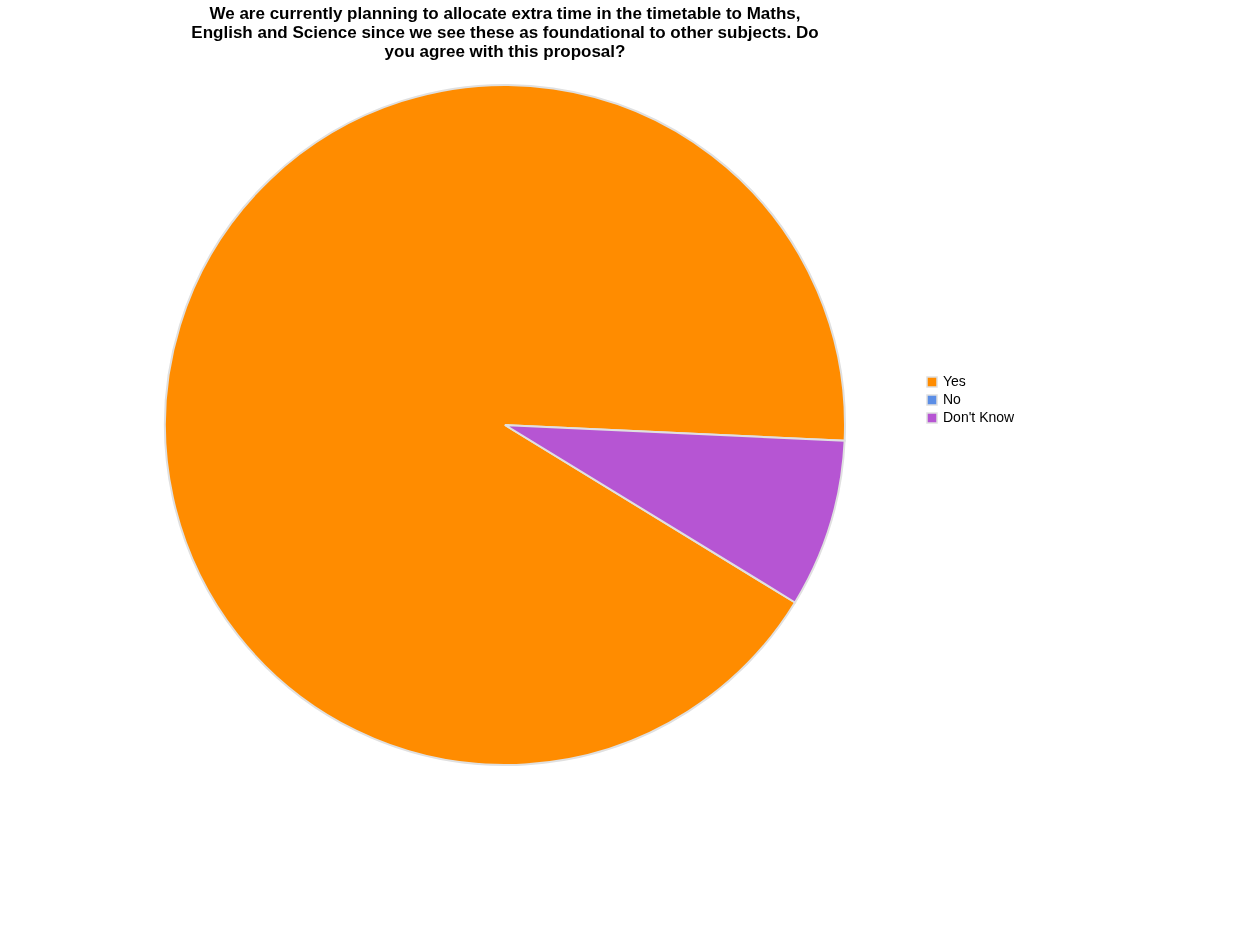  I want to click on legend-label: Yes, so click(954, 381).